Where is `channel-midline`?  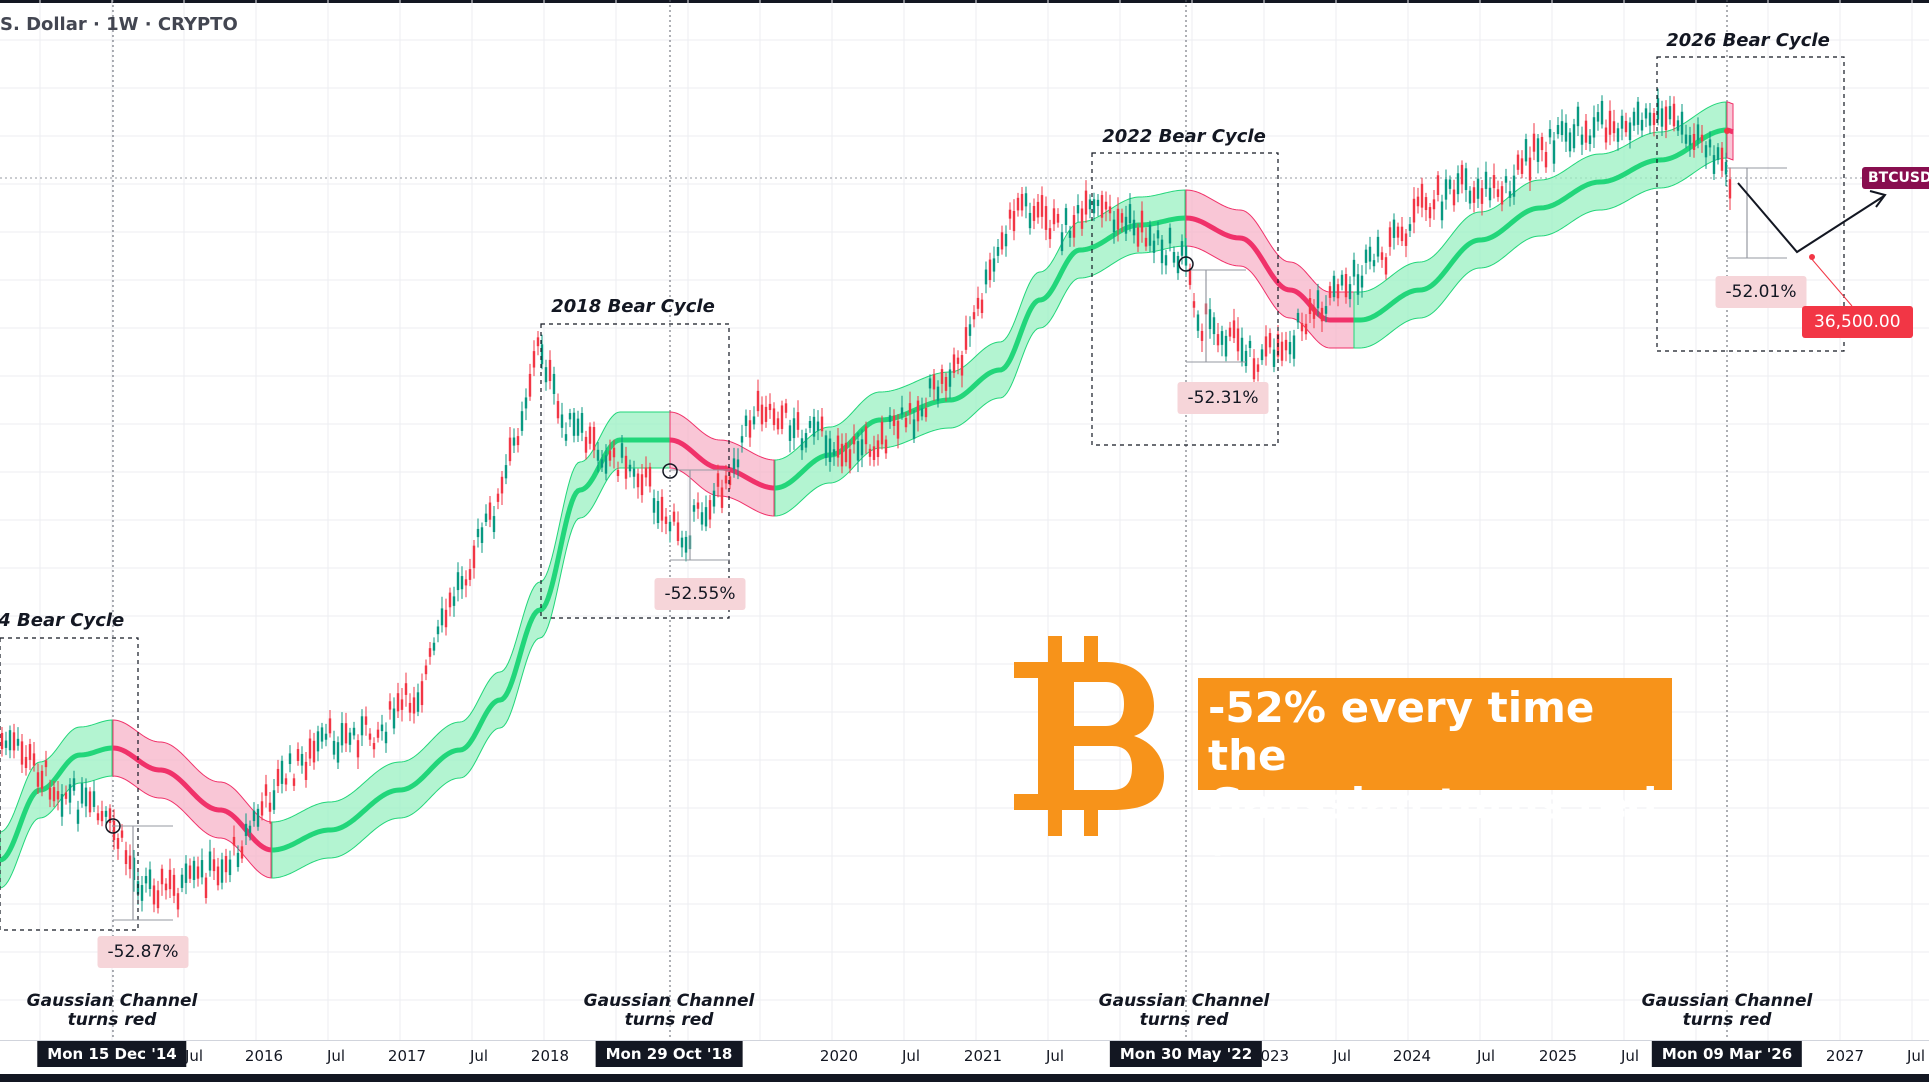 channel-midline is located at coordinates (56, 804).